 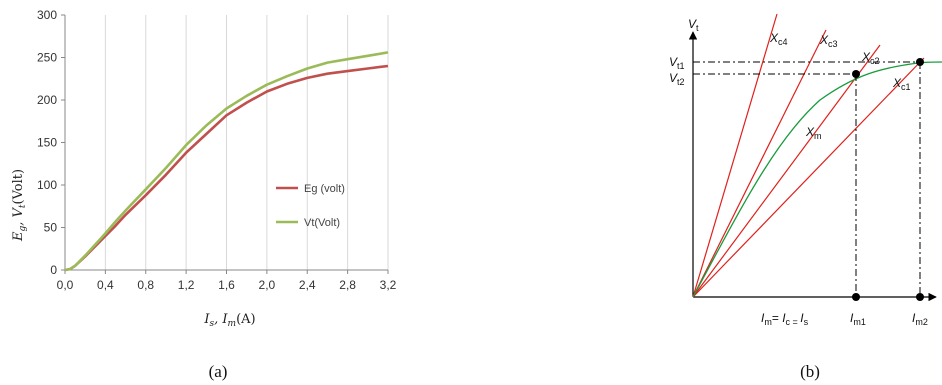 What do you see at coordinates (677, 63) in the screenshot?
I see `label-vt1: Vt1` at bounding box center [677, 63].